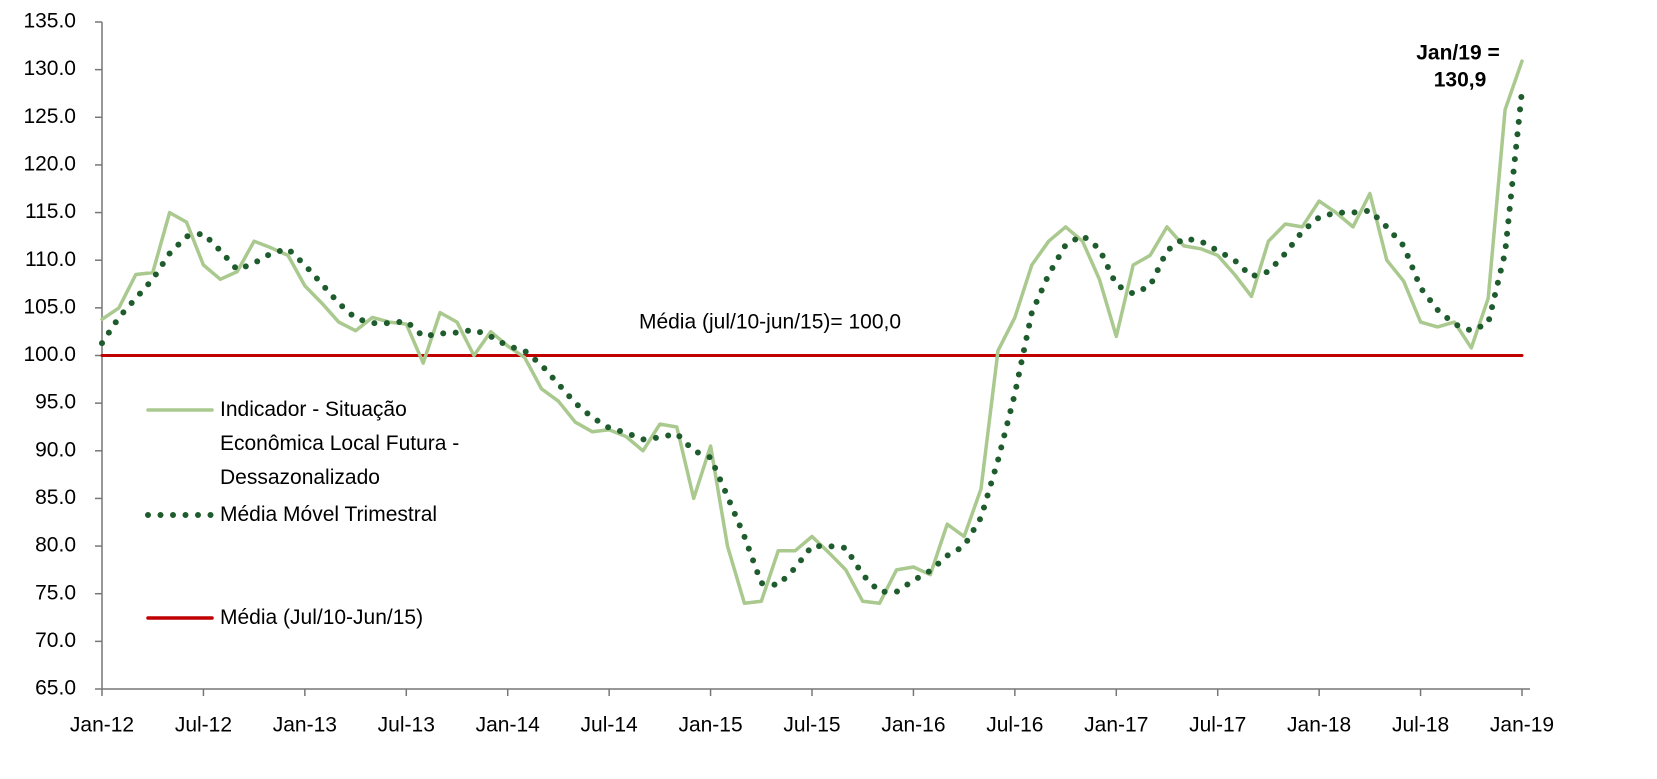 The image size is (1657, 779). Describe the element at coordinates (50, 211) in the screenshot. I see `y-tick-label: 115.0` at that location.